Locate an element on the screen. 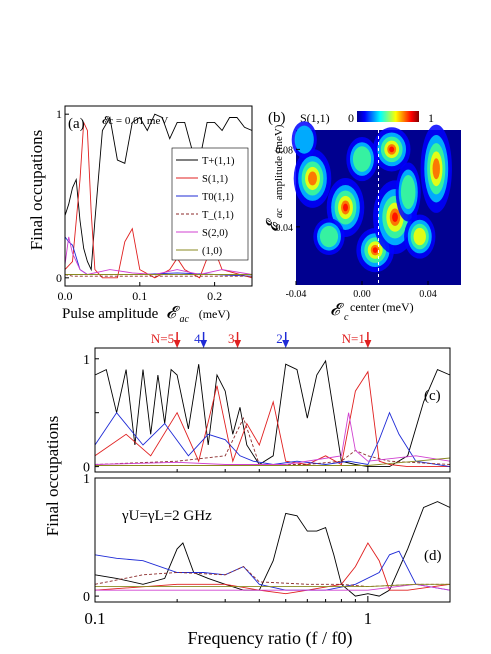  panel-b-xtick-label: 0.04 is located at coordinates (428, 294).